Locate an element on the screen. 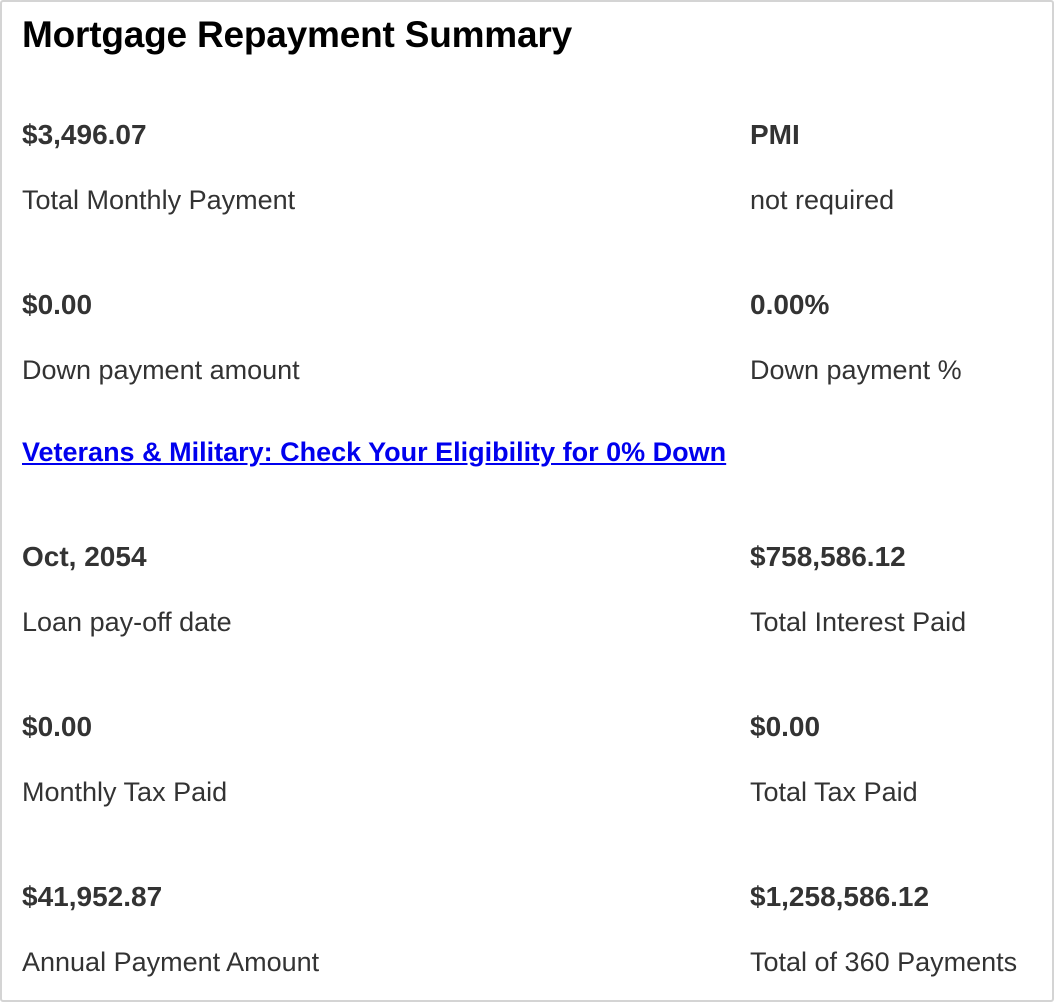  pmi-value: PMI is located at coordinates (775, 134).